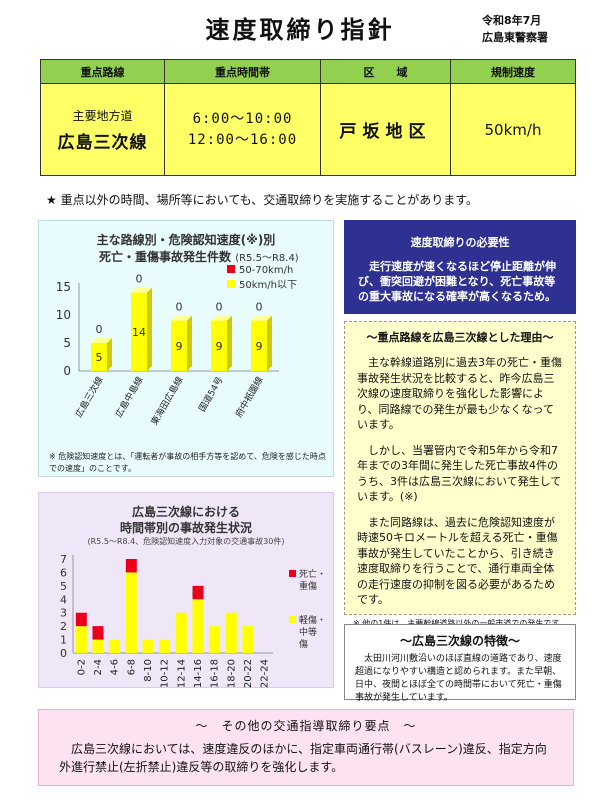 The width and height of the screenshot is (600, 799). What do you see at coordinates (460, 623) in the screenshot?
I see `reason-note: ※ 他の1件は、主要幹線道路以外の一般市道での発生です。` at bounding box center [460, 623].